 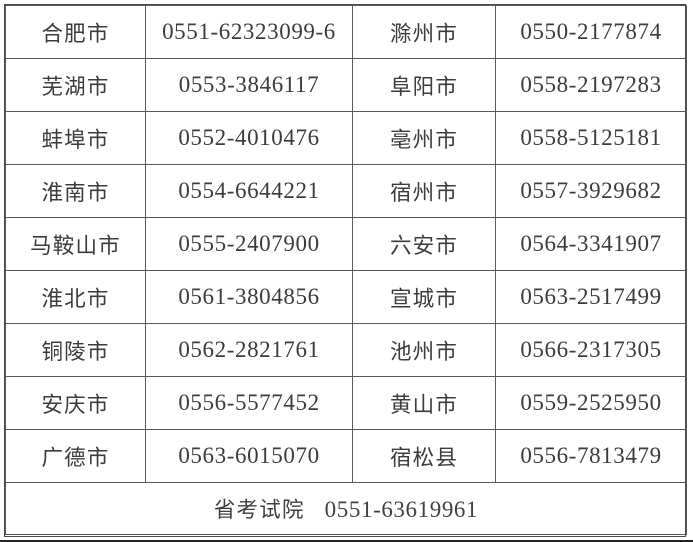 What do you see at coordinates (75, 350) in the screenshot?
I see `city-name-cell: 铜陵市` at bounding box center [75, 350].